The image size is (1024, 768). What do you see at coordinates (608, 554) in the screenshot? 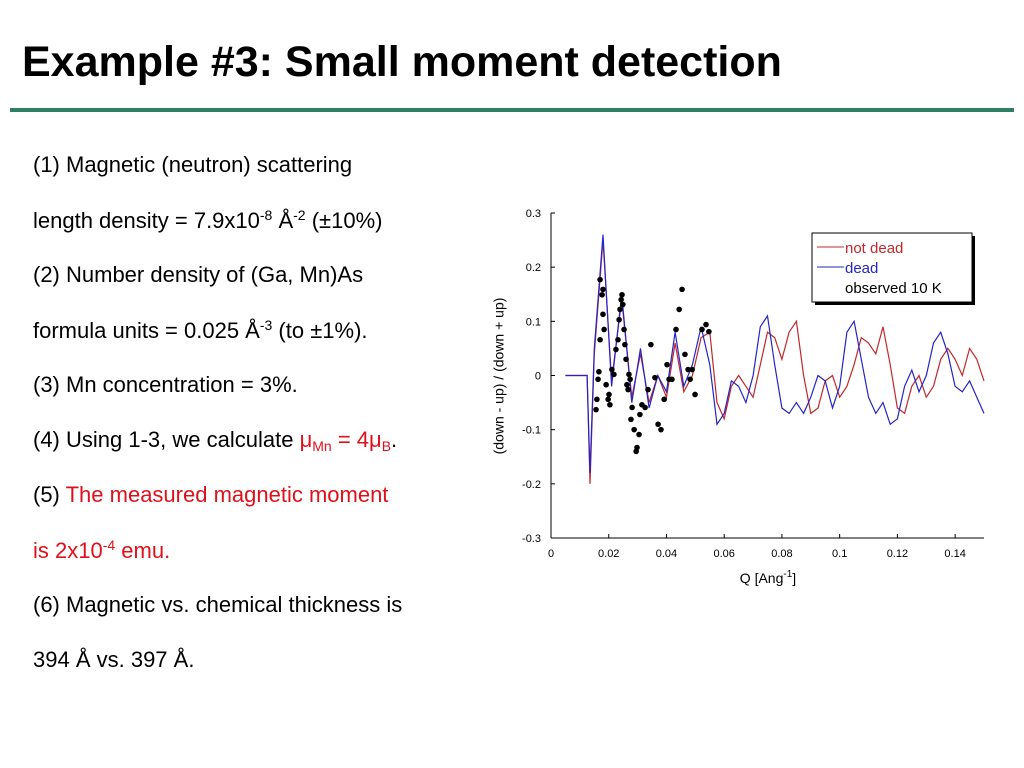
I see `x-tick-label: 0.02` at bounding box center [608, 554].